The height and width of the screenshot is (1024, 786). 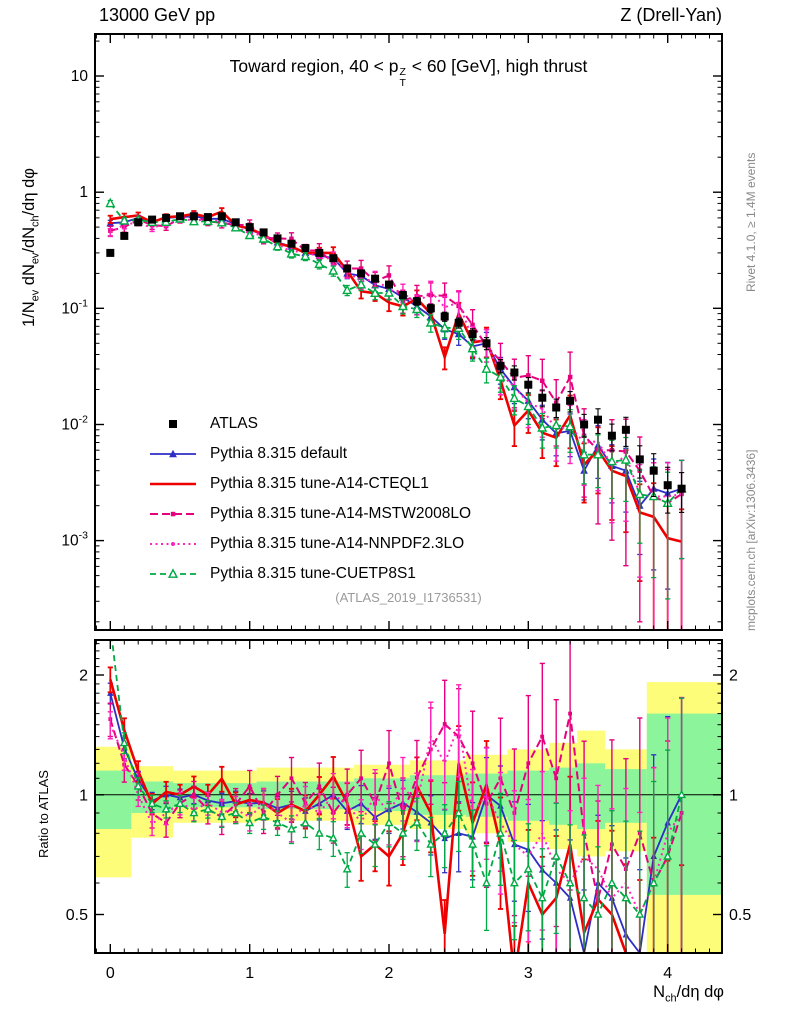 I want to click on legend-item: Pythia 8.315 tune-CUETP8S1, so click(x=309, y=574).